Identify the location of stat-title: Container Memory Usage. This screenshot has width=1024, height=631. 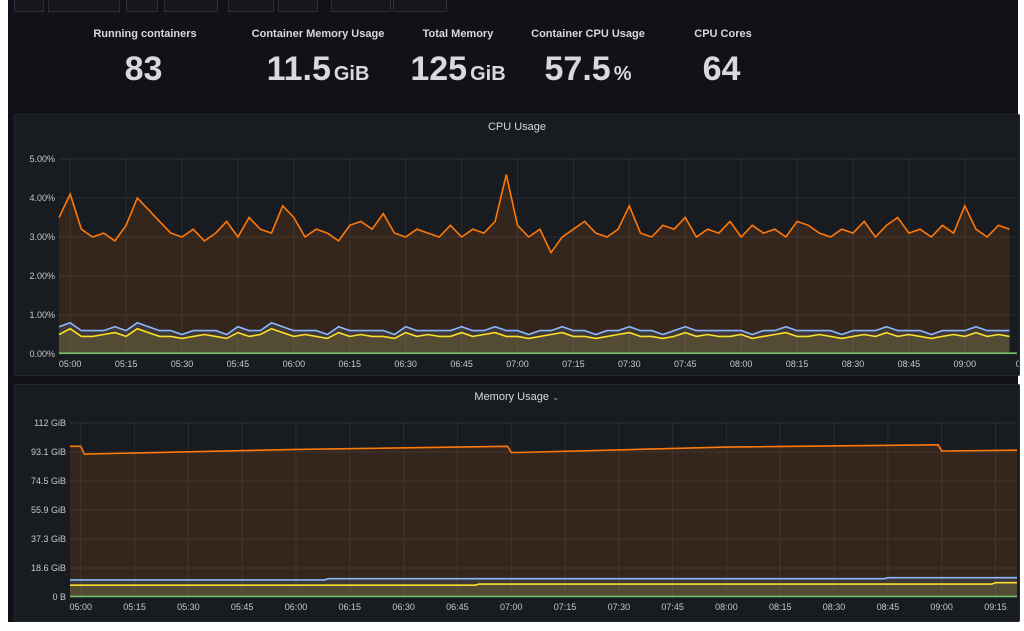
(318, 34).